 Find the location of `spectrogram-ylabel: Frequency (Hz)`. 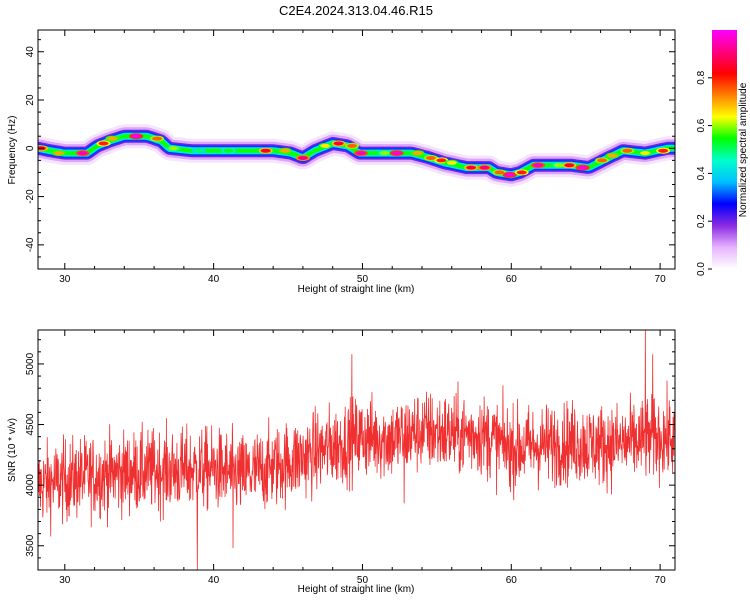

spectrogram-ylabel: Frequency (Hz) is located at coordinates (12, 150).